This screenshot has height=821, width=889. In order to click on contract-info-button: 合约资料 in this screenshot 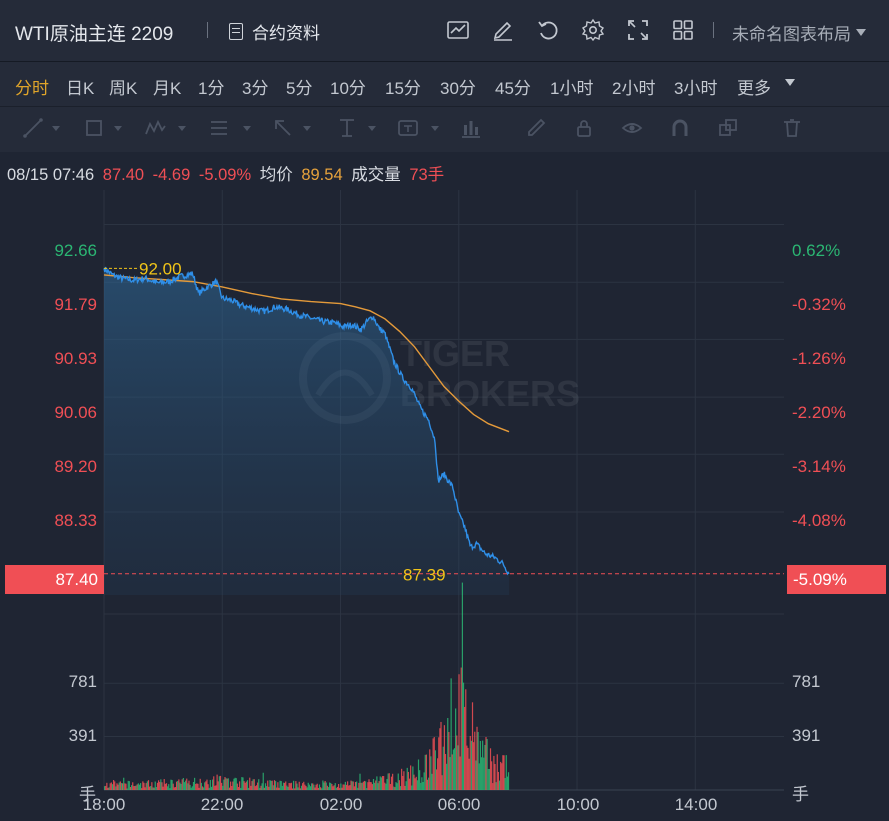, I will do `click(274, 31)`.